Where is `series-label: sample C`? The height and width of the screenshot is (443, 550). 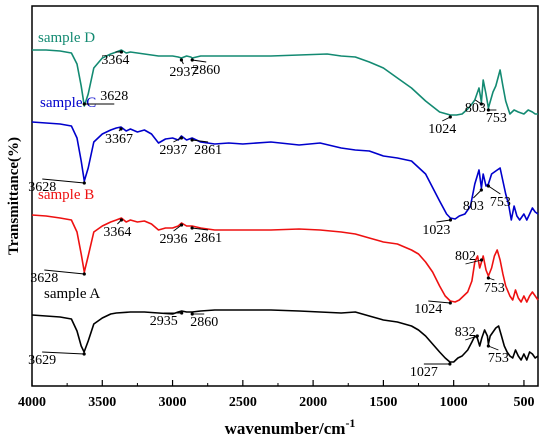
series-label: sample C is located at coordinates (68, 103).